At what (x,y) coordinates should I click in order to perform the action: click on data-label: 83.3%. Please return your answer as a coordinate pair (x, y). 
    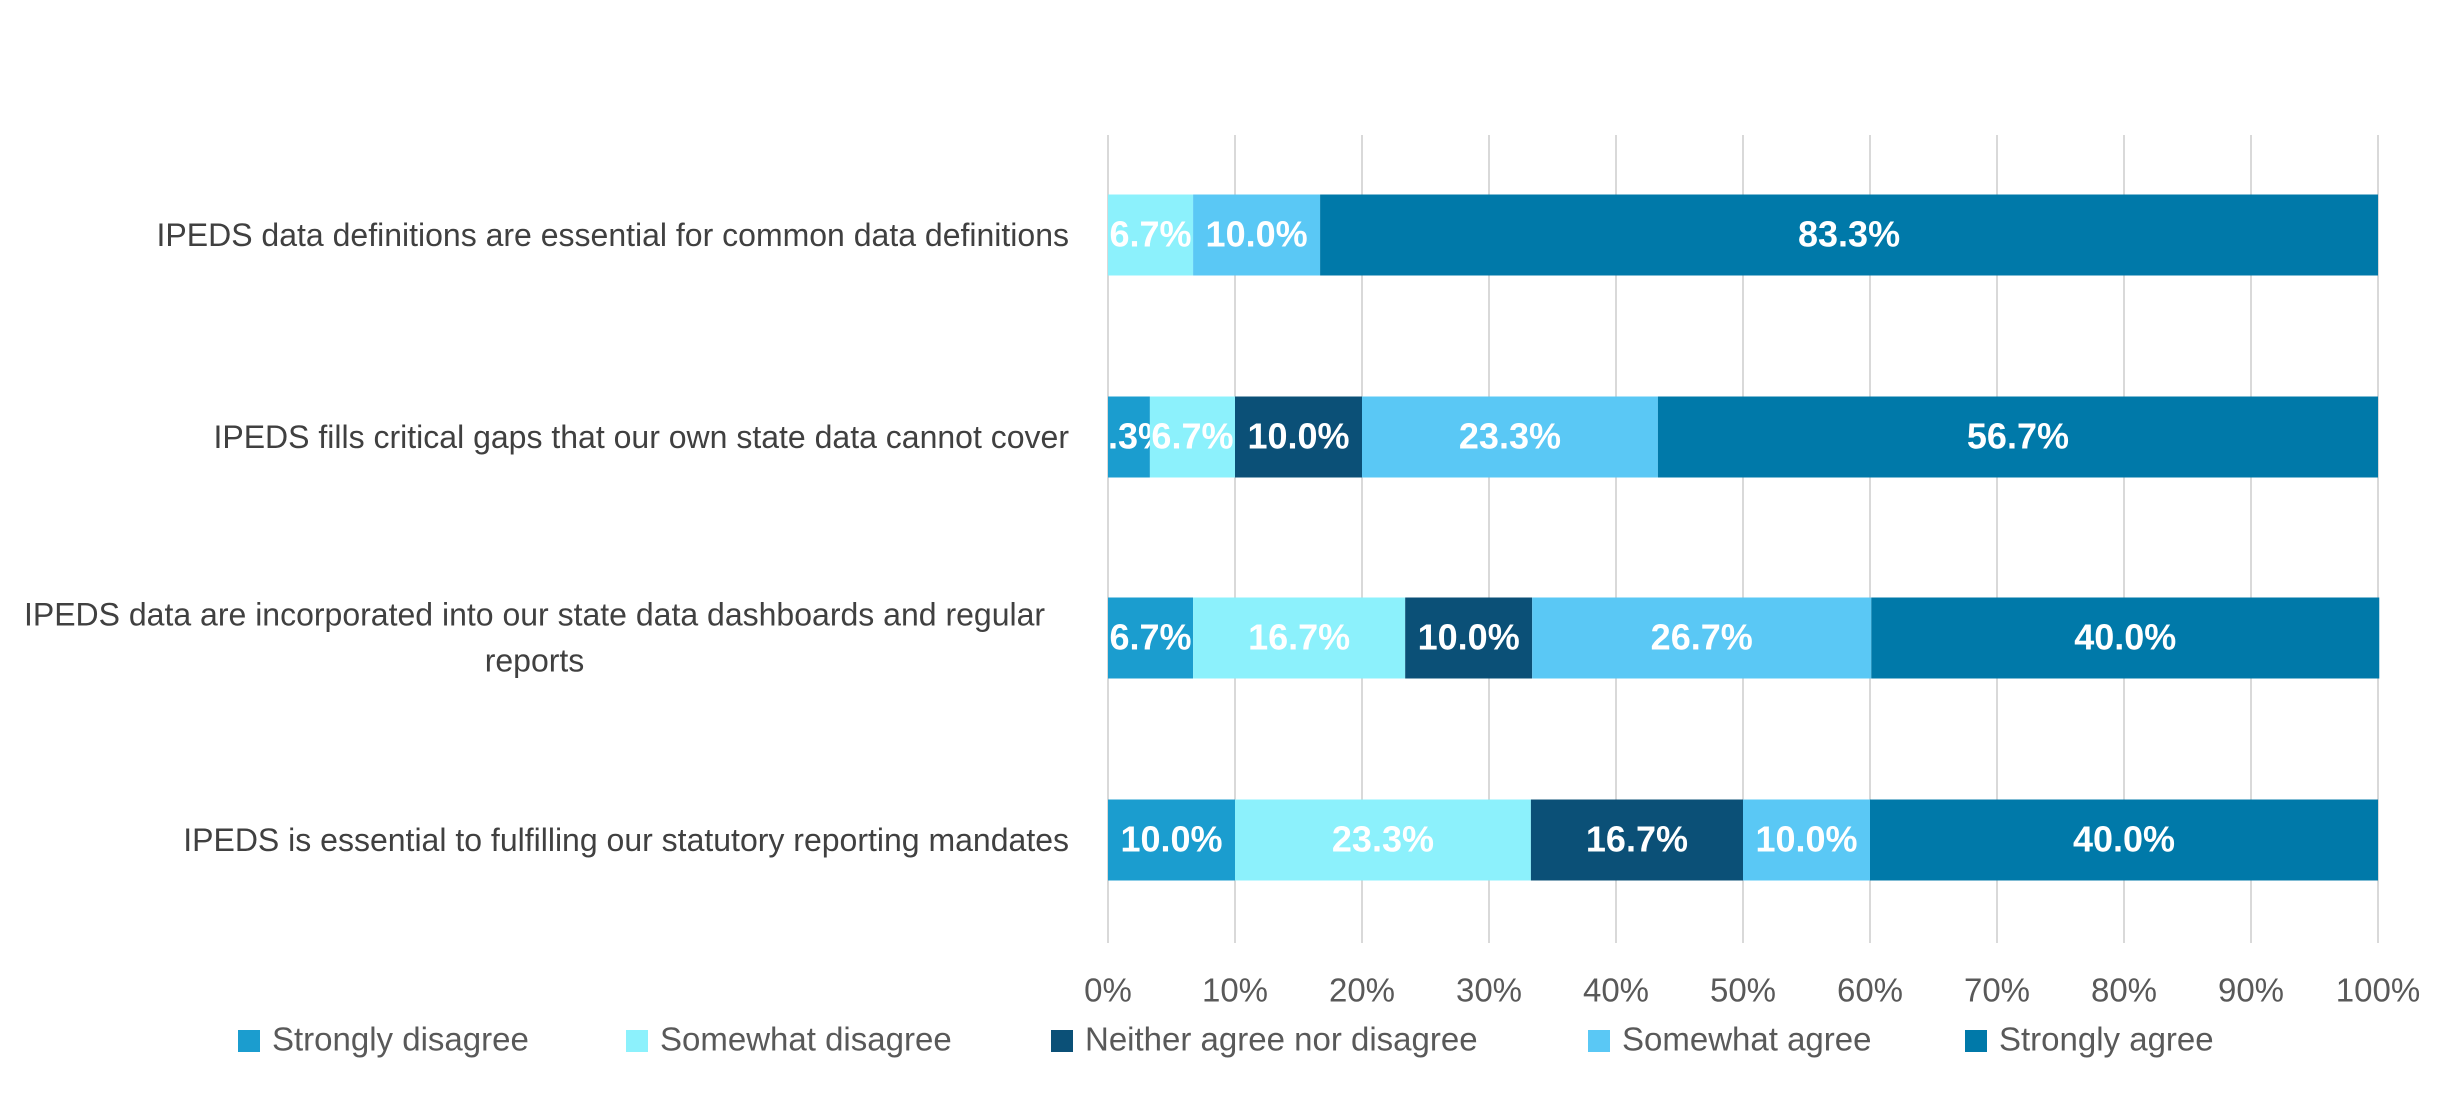
    Looking at the image, I should click on (1849, 234).